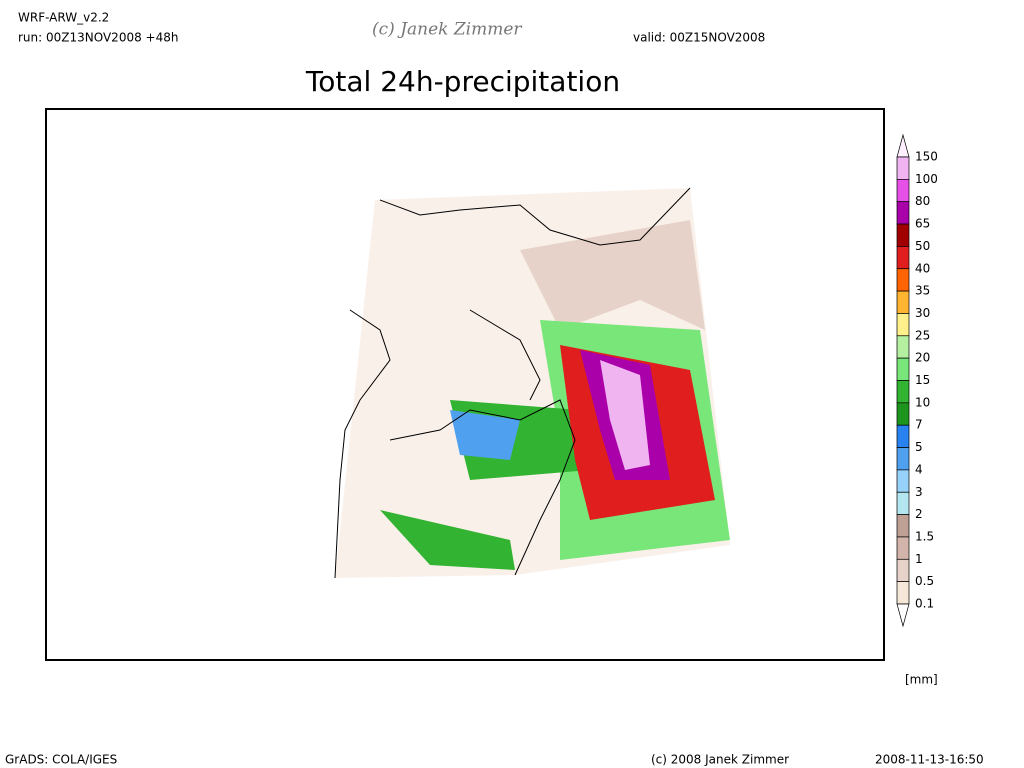 The height and width of the screenshot is (768, 1024). What do you see at coordinates (922, 358) in the screenshot?
I see `colorbar-label: 20` at bounding box center [922, 358].